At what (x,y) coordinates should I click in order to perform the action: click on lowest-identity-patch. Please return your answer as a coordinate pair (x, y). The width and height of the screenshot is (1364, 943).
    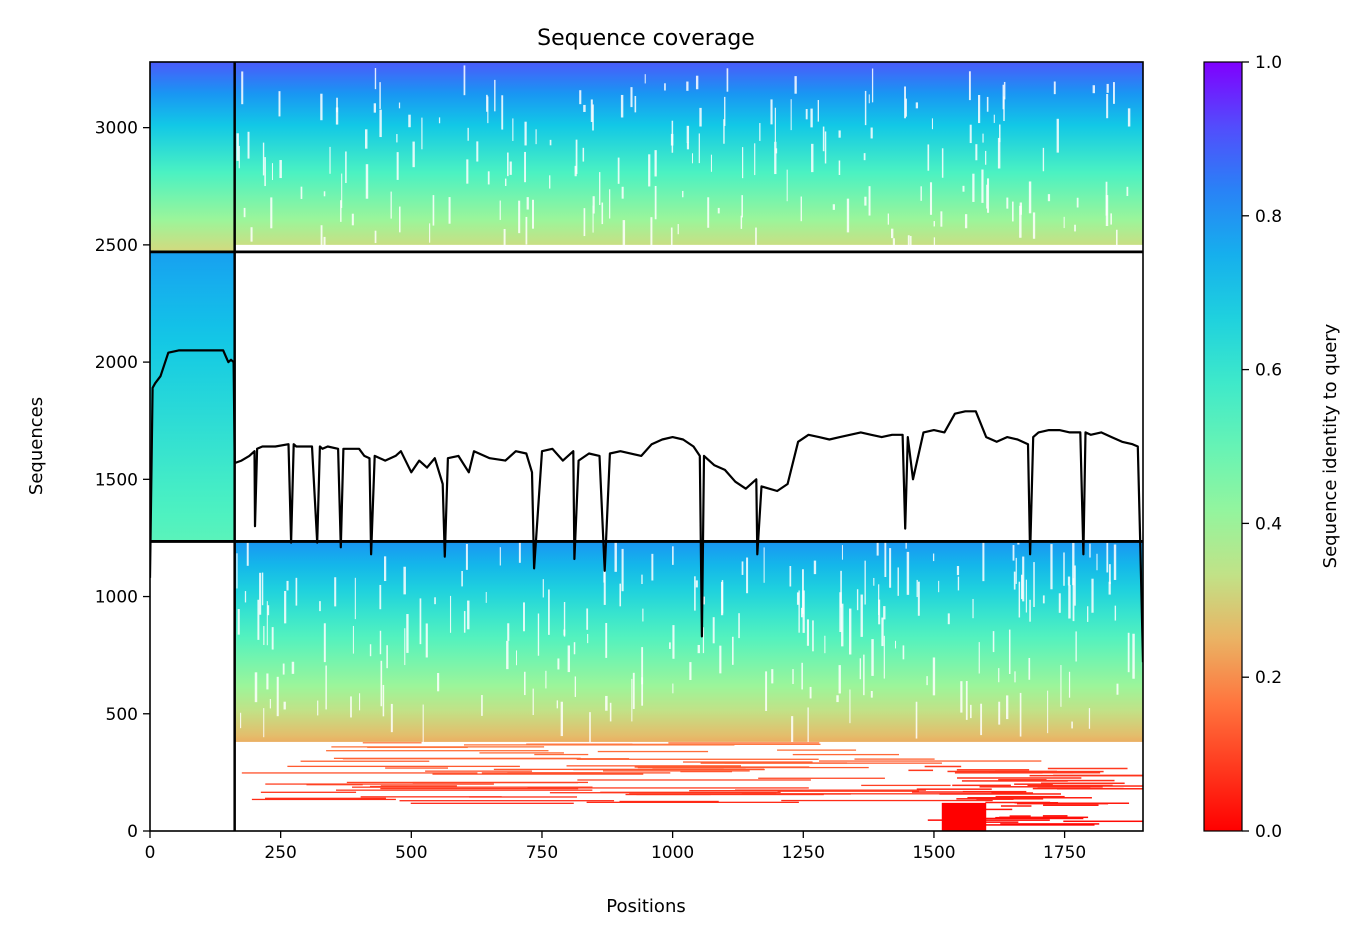
    Looking at the image, I should click on (964, 816).